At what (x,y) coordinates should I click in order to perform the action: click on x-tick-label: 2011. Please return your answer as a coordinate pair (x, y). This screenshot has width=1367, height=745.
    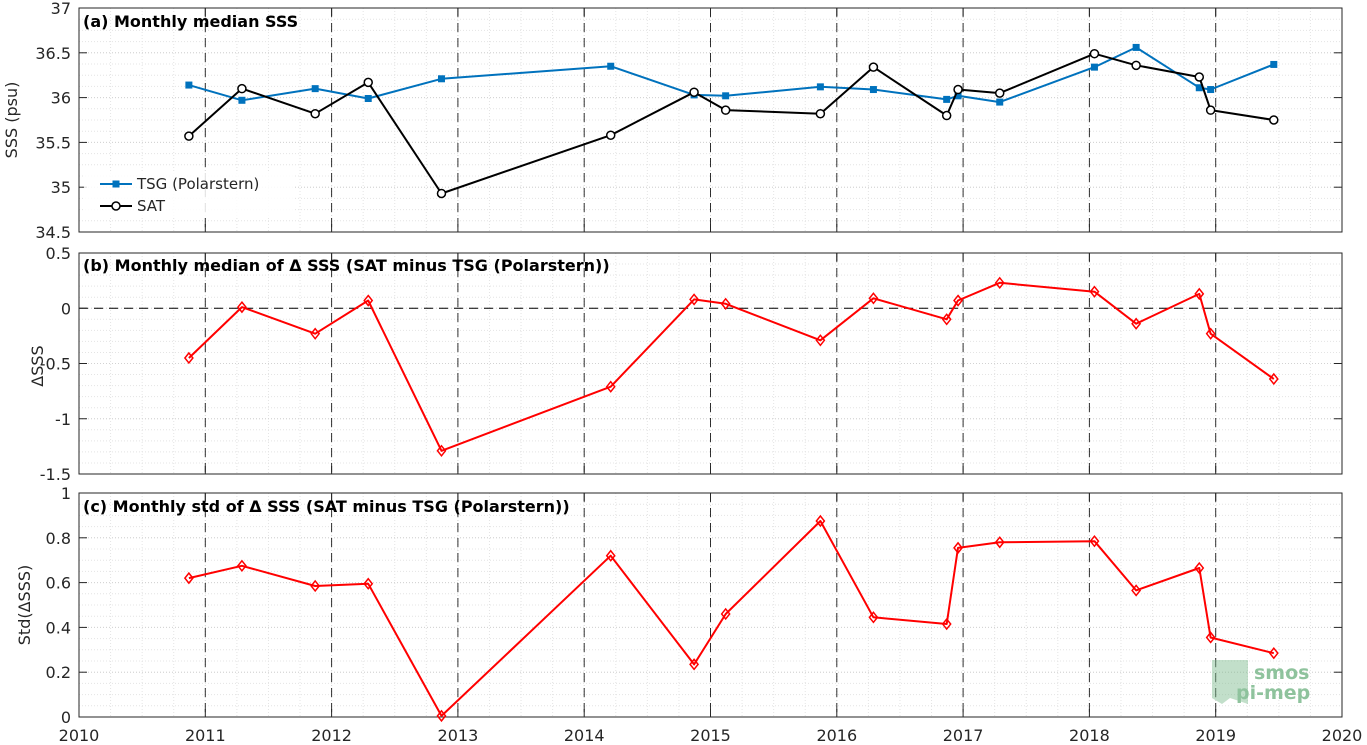
    Looking at the image, I should click on (205, 735).